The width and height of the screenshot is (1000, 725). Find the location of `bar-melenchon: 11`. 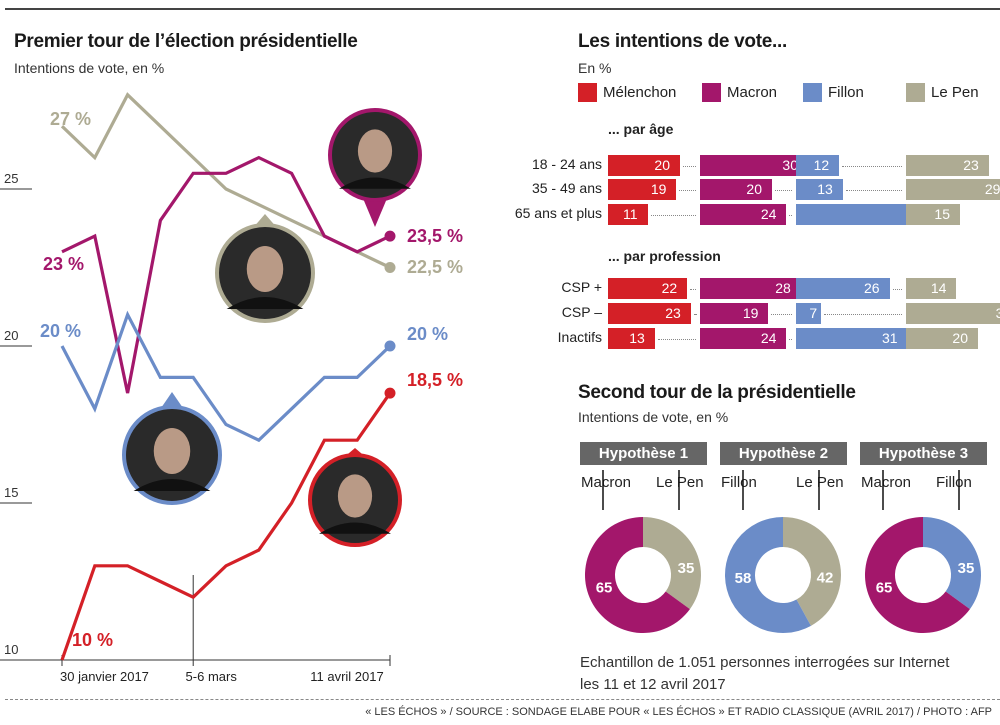

bar-melenchon: 11 is located at coordinates (628, 214).